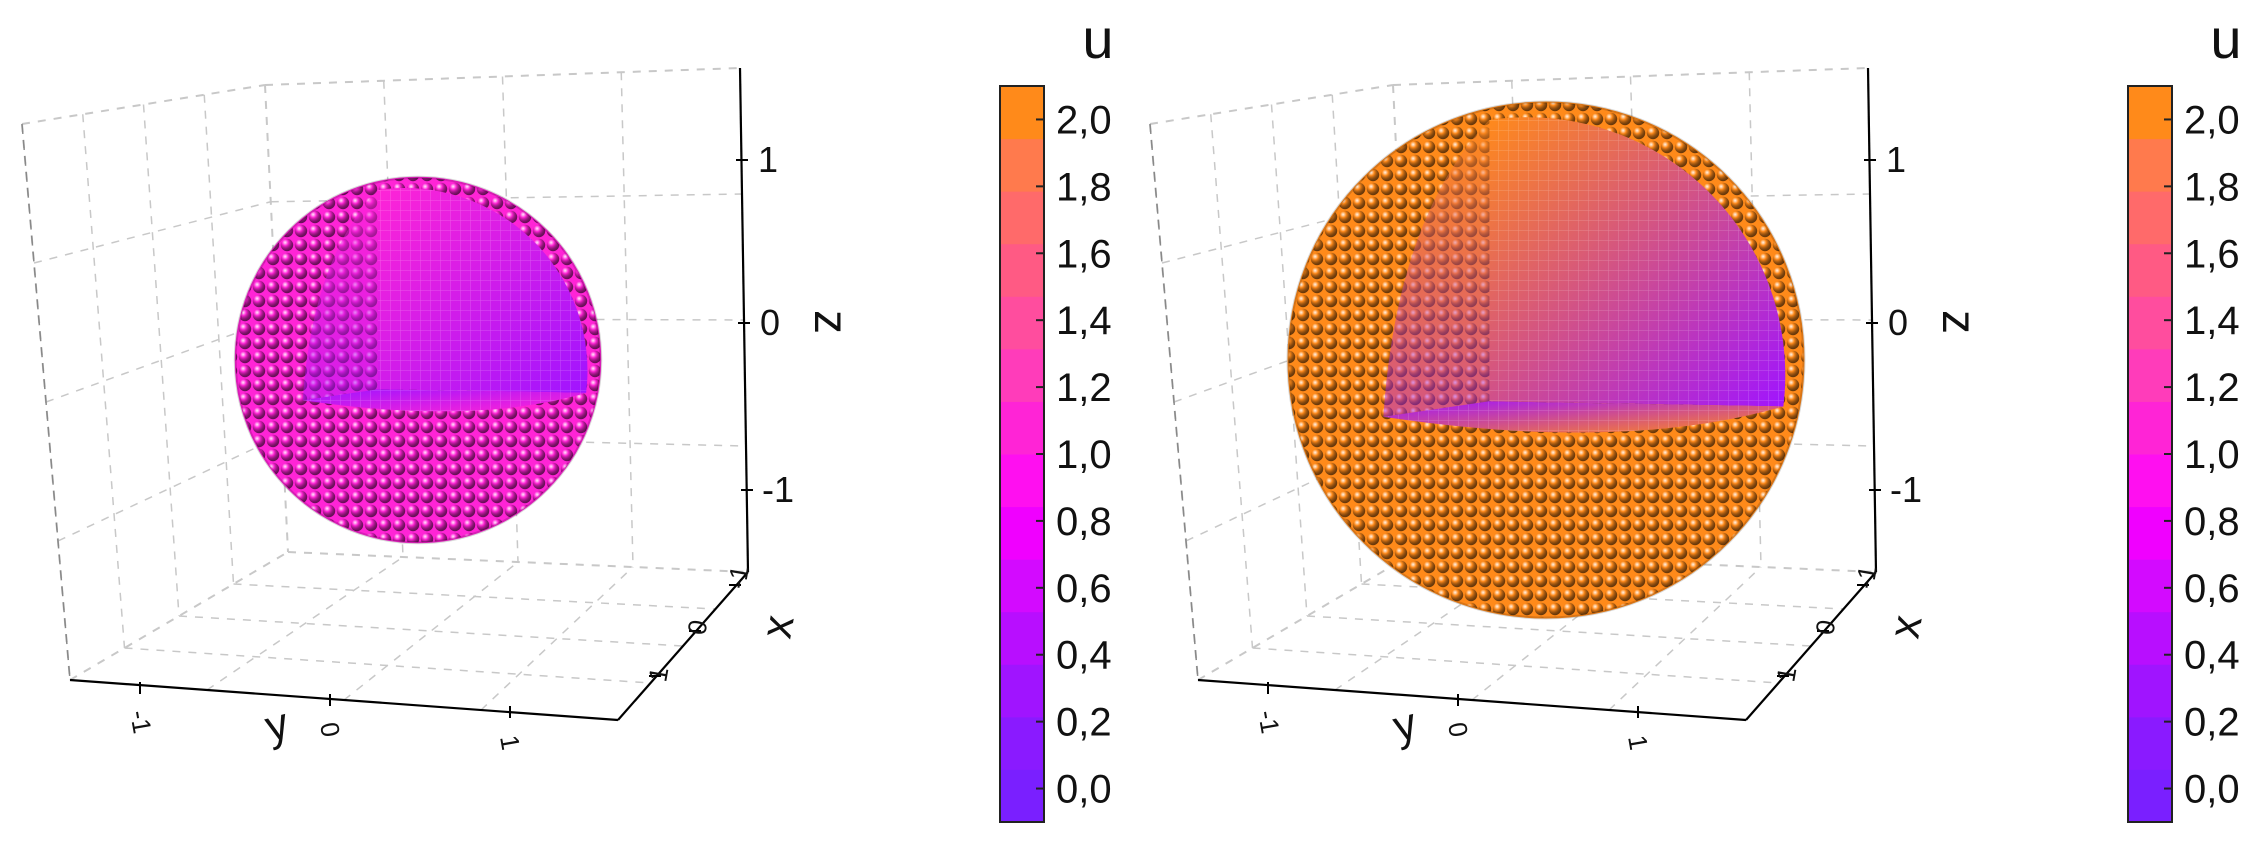  I want to click on y-axis-title: y, so click(1405, 725).